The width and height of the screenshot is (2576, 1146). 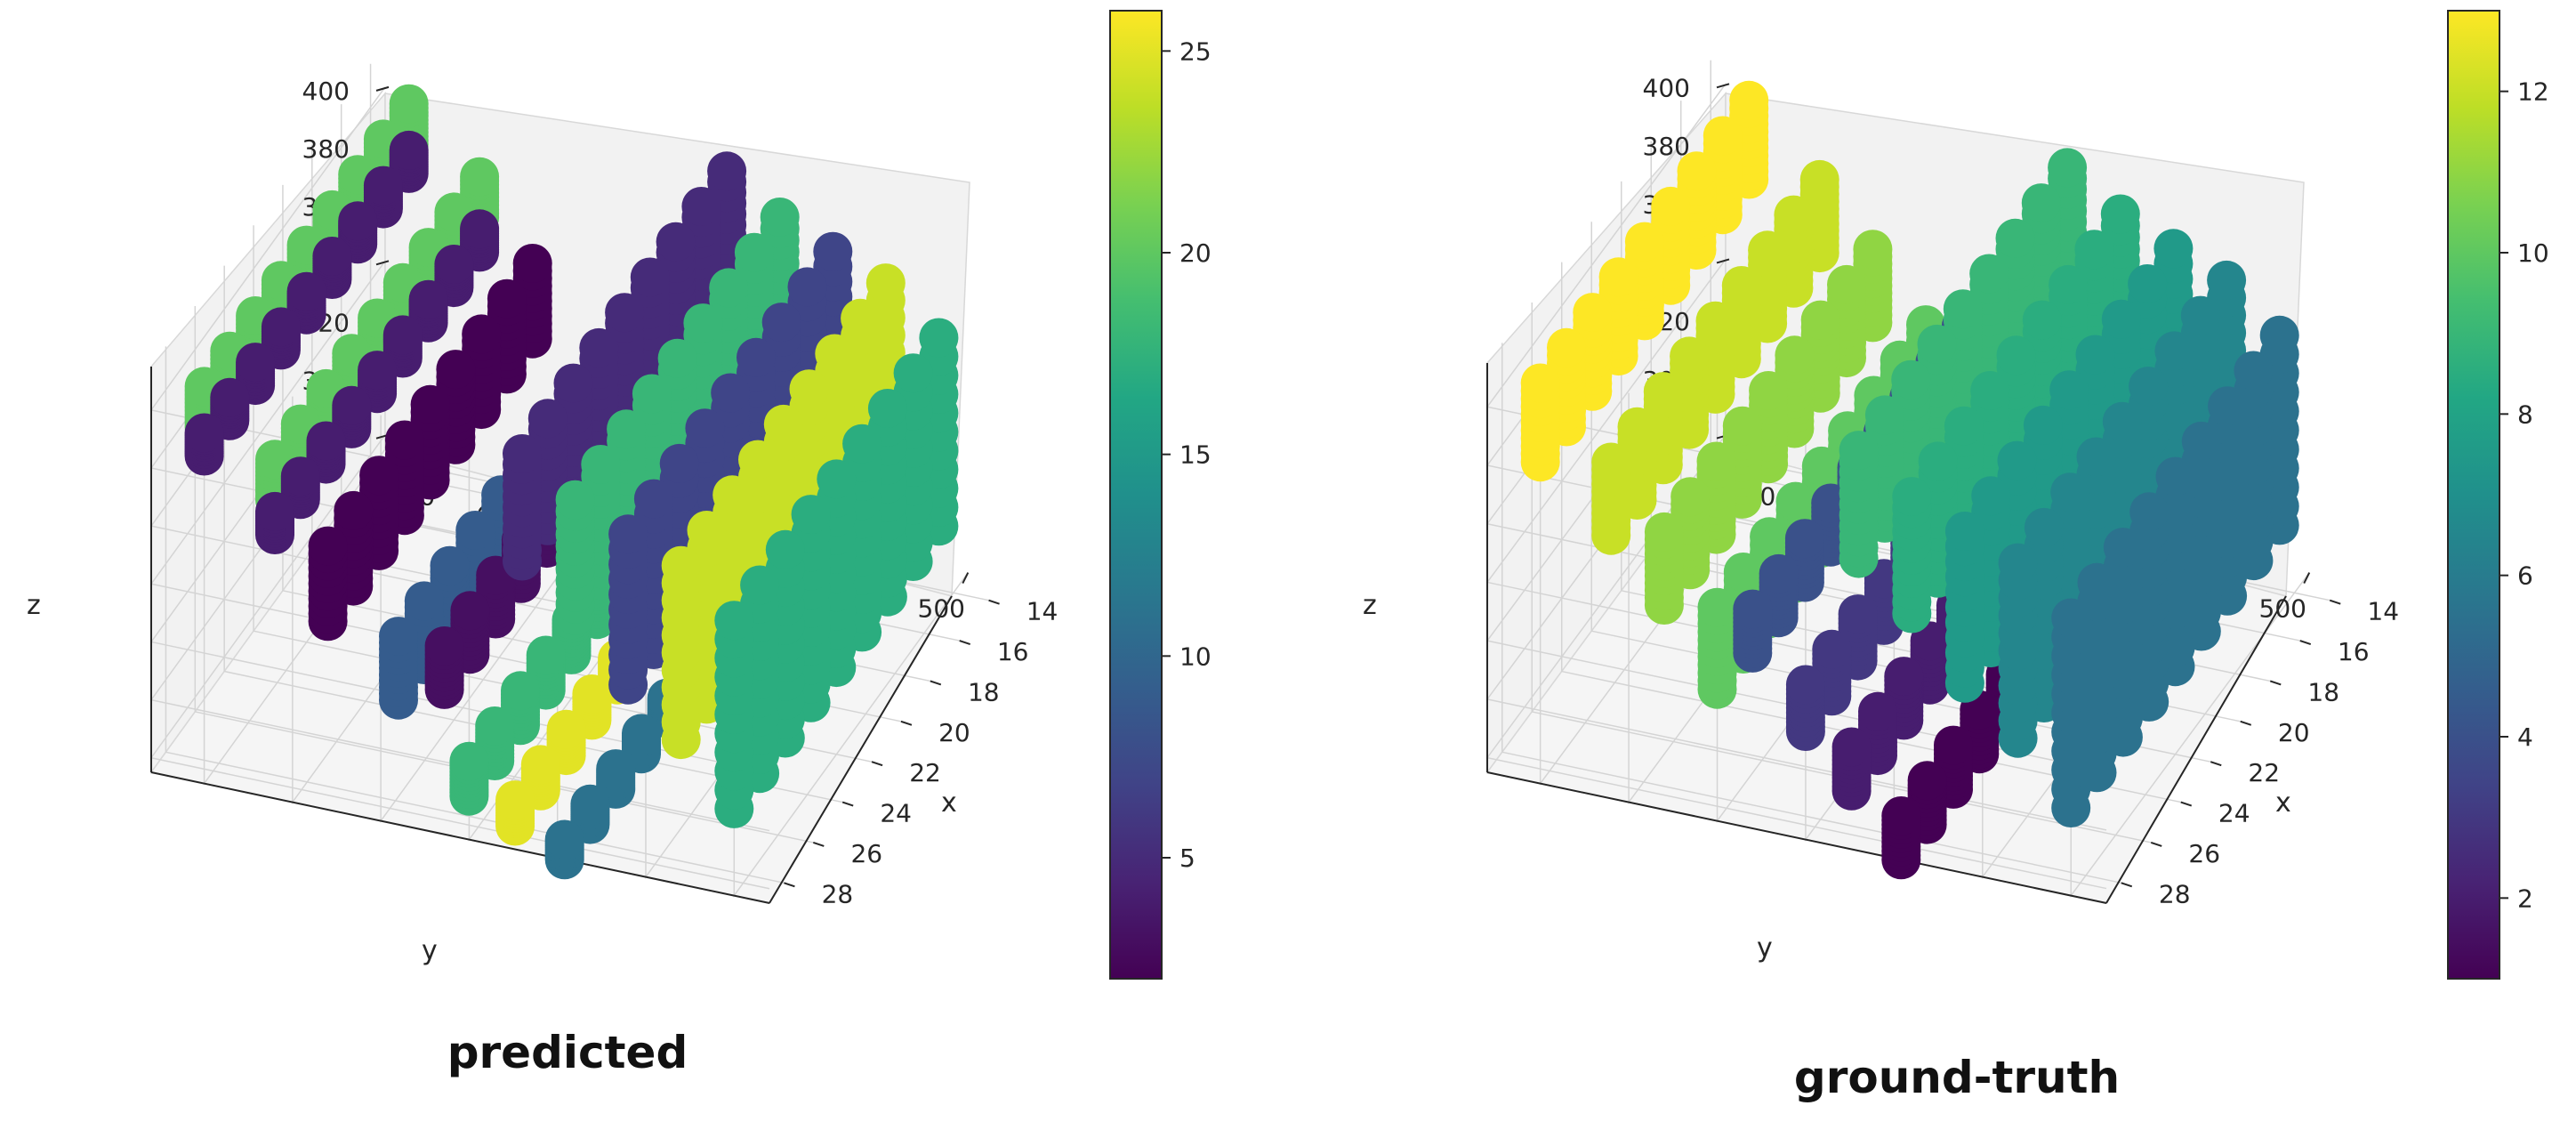 I want to click on colorbar-tick-label: 10, so click(x=2533, y=253).